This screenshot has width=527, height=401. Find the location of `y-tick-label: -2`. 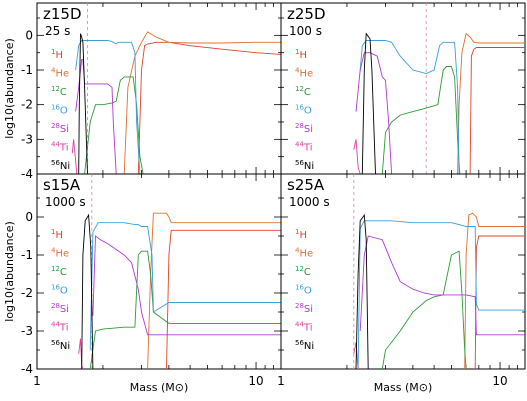

y-tick-label: -2 is located at coordinates (27, 293).